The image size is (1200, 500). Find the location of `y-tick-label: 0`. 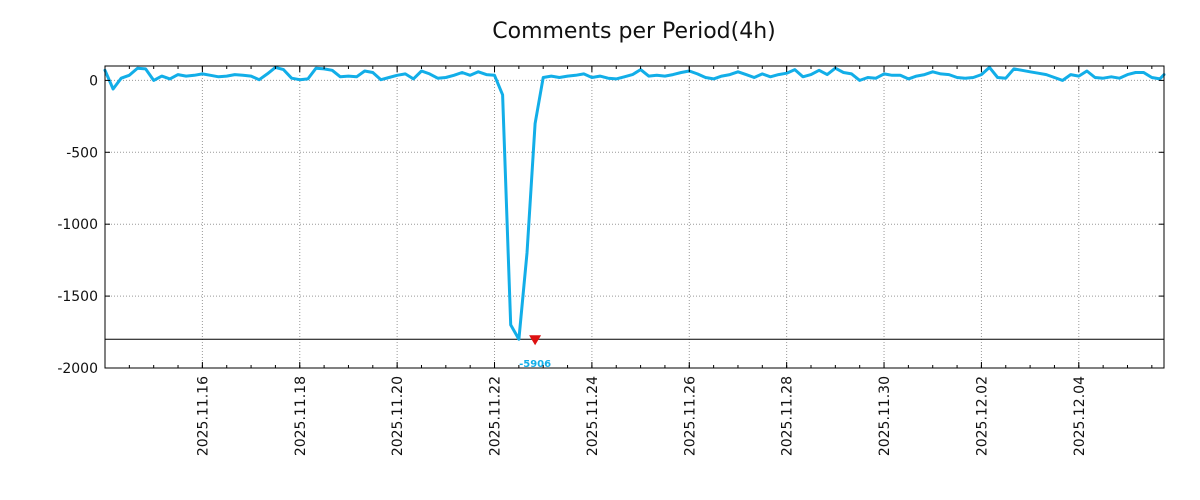

y-tick-label: 0 is located at coordinates (93, 81).